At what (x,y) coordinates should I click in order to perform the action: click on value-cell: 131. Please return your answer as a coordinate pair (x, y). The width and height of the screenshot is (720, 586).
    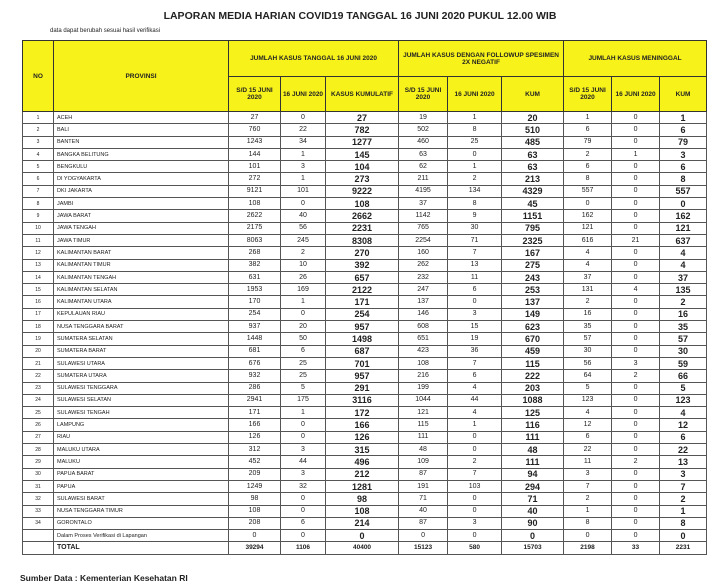
    Looking at the image, I should click on (588, 290).